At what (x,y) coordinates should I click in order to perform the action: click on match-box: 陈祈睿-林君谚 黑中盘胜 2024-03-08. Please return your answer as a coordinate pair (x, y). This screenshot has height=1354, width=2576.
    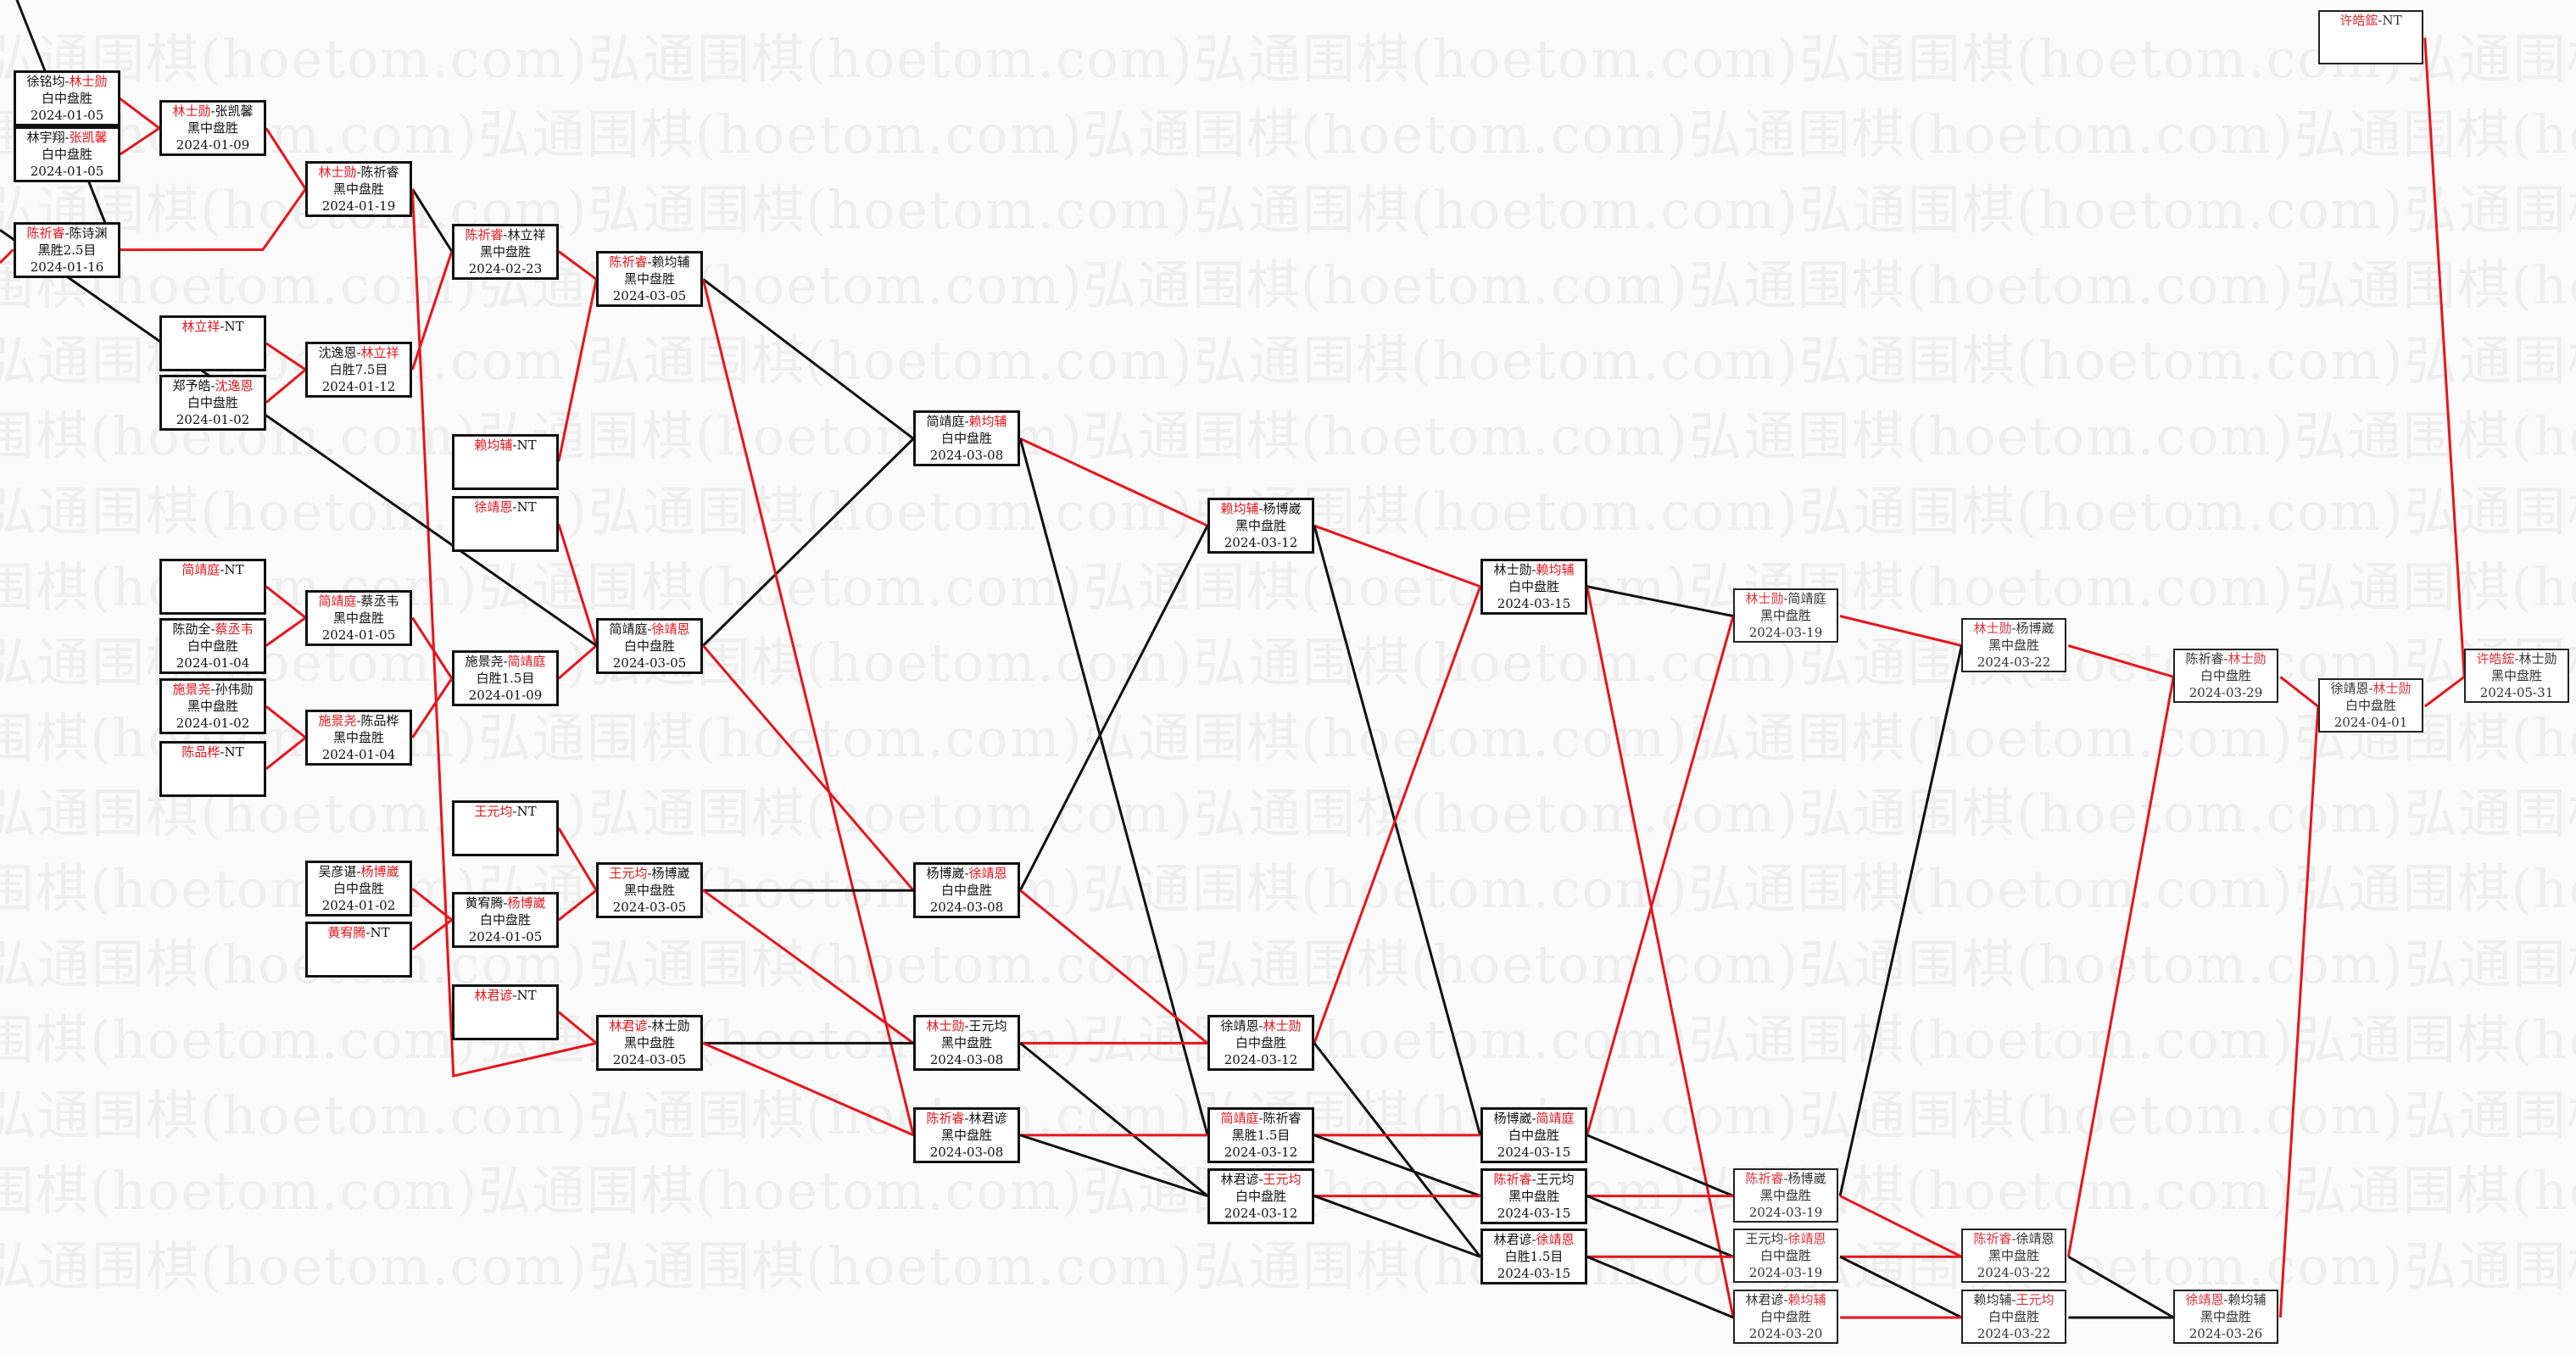
    Looking at the image, I should click on (966, 1135).